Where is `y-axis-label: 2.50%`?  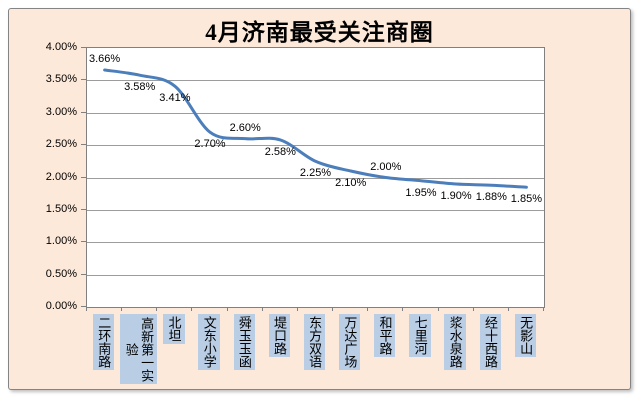
y-axis-label: 2.50% is located at coordinates (61, 144).